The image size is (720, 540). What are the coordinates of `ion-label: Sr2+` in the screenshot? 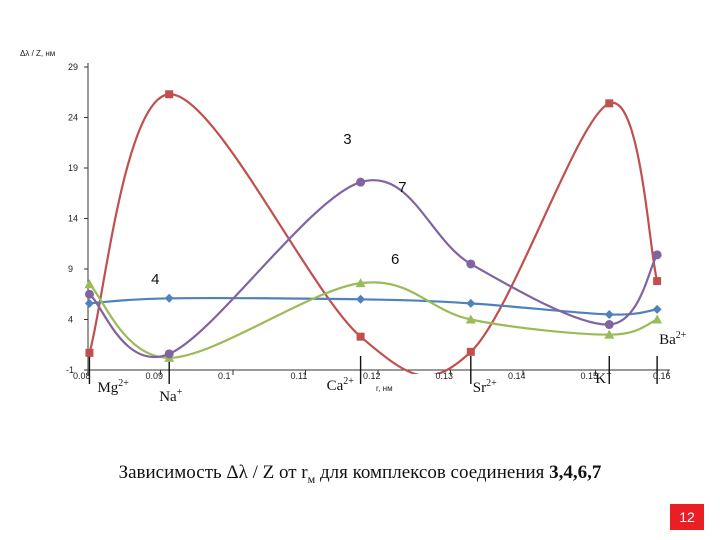 It's located at (485, 387).